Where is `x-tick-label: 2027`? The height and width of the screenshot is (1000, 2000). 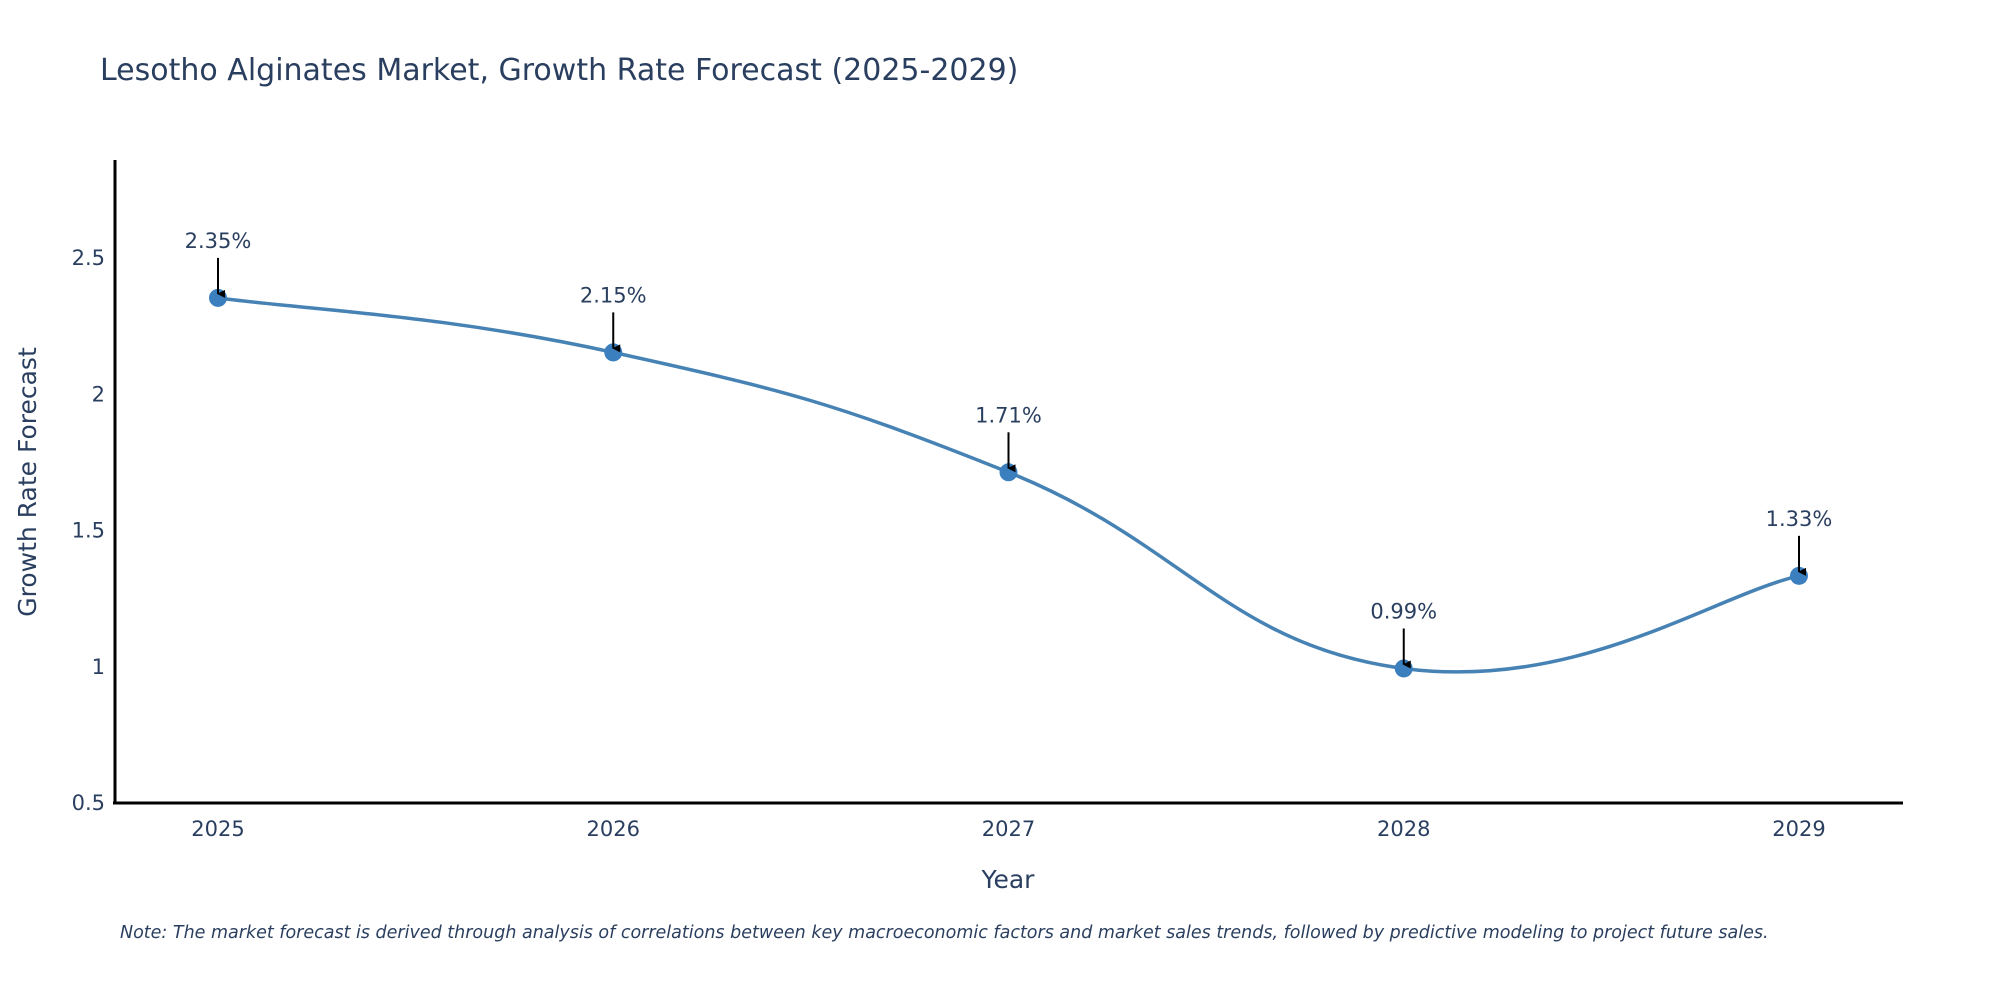 x-tick-label: 2027 is located at coordinates (1008, 829).